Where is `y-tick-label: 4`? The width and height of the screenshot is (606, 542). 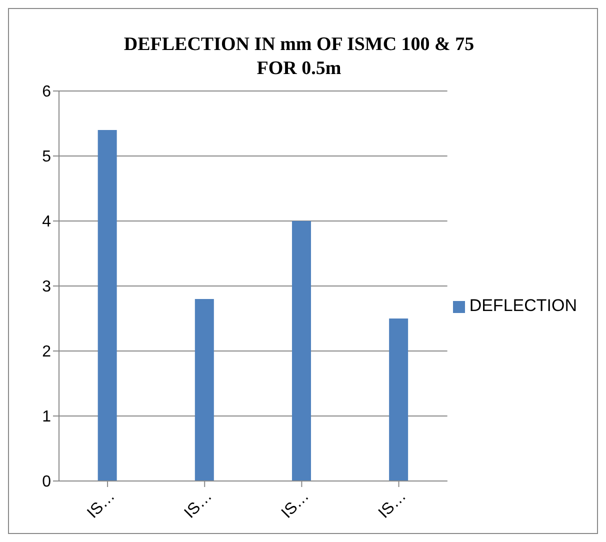
y-tick-label: 4 is located at coordinates (47, 222).